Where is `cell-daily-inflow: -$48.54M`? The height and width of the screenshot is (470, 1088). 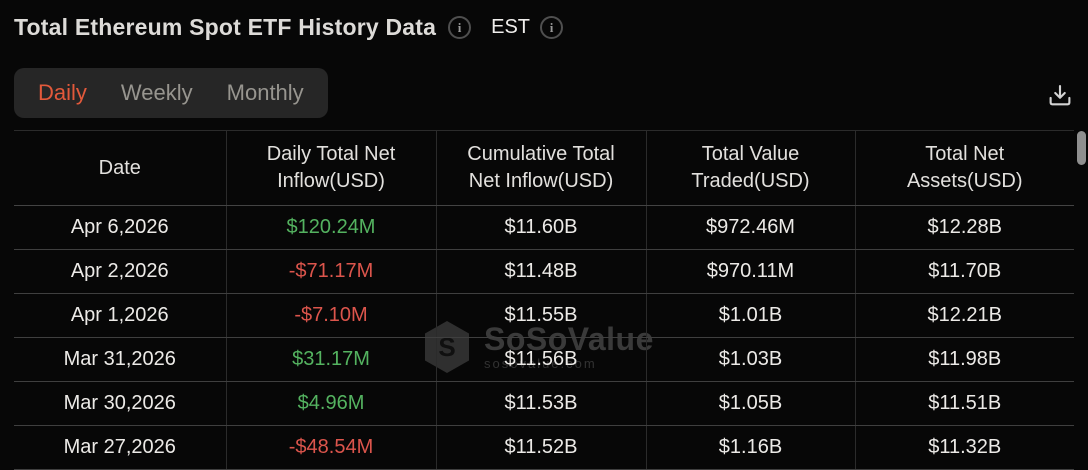
cell-daily-inflow: -$48.54M is located at coordinates (330, 447).